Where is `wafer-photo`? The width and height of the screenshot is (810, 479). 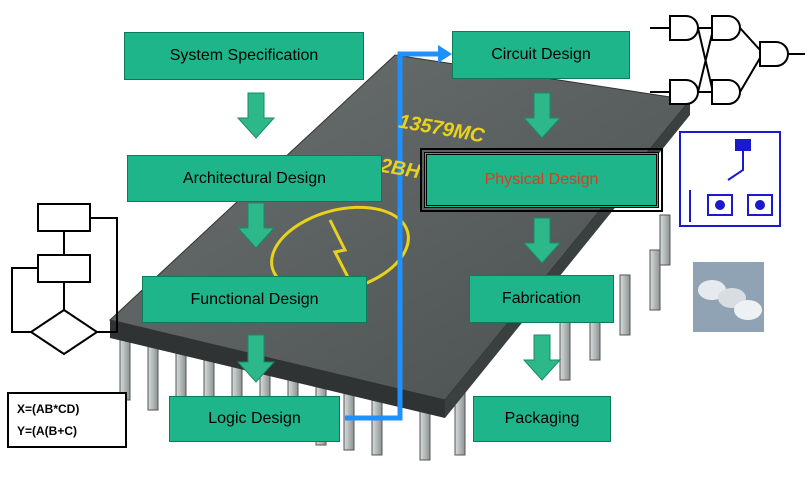 wafer-photo is located at coordinates (728, 297).